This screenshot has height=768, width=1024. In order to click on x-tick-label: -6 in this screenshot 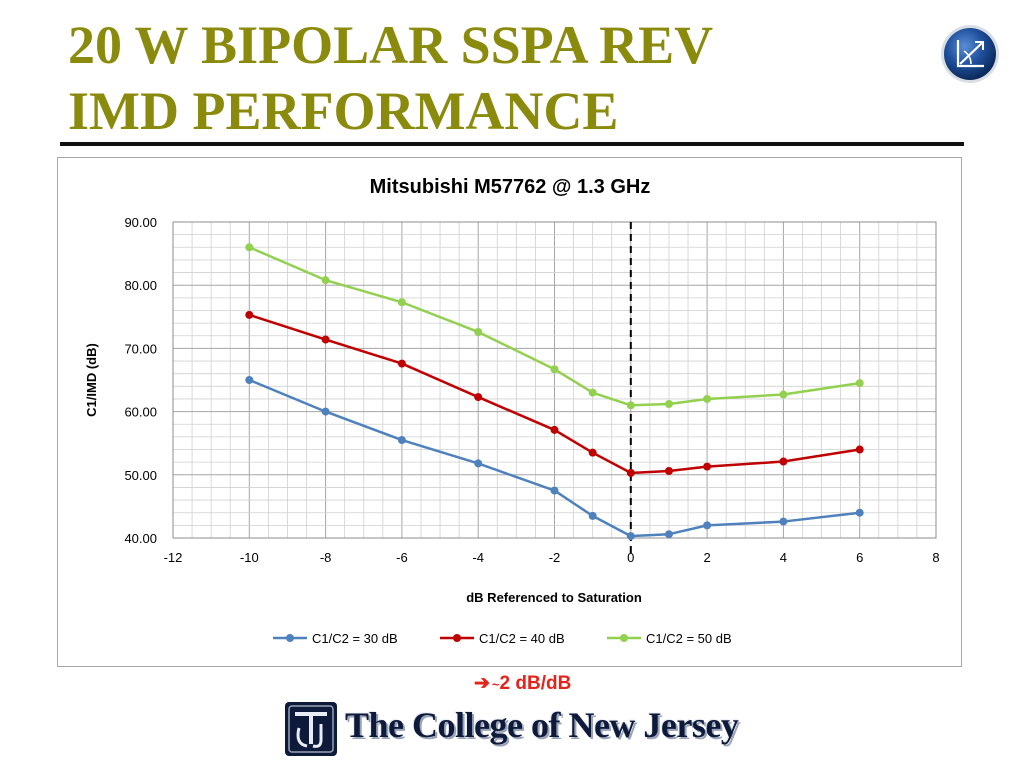, I will do `click(402, 557)`.